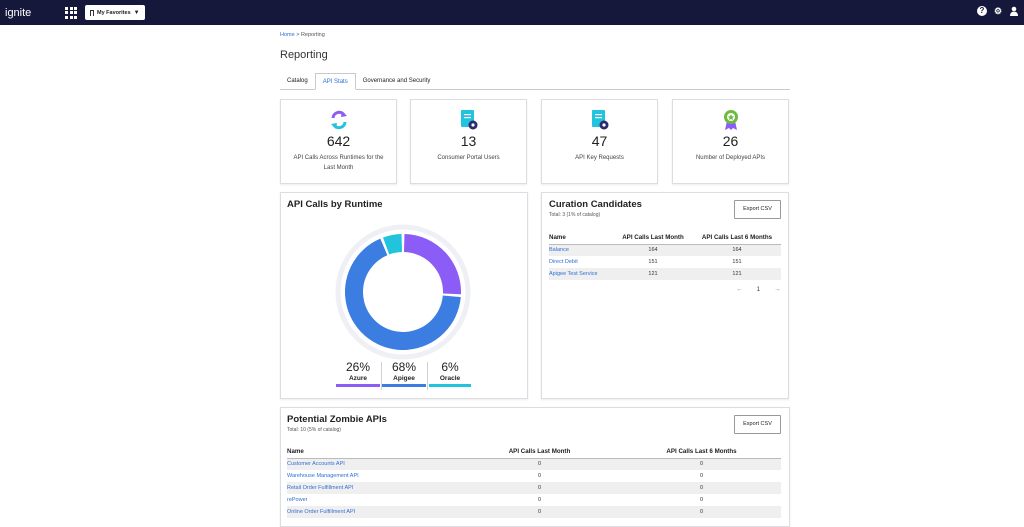  What do you see at coordinates (396, 81) in the screenshot?
I see `tab-governance-security: Governance and Security` at bounding box center [396, 81].